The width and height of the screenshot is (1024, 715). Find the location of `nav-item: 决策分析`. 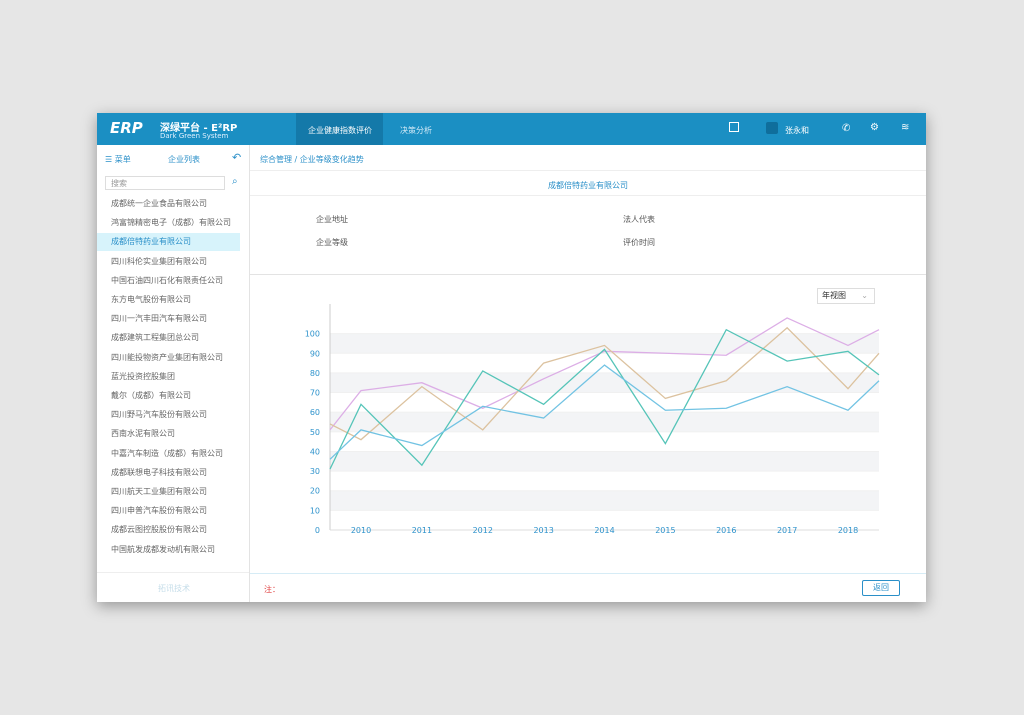

nav-item: 决策分析 is located at coordinates (416, 130).